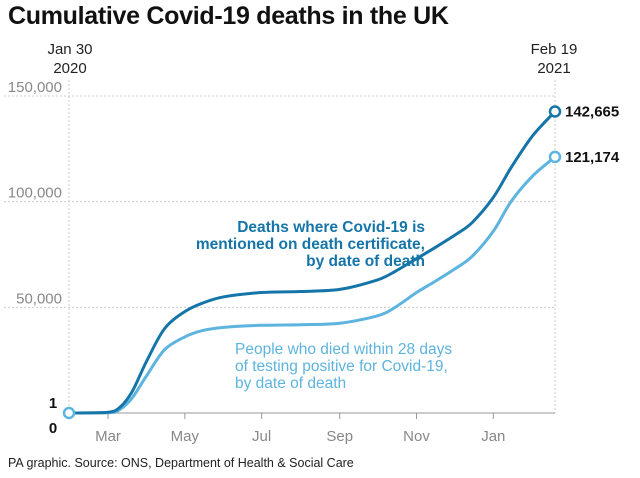 The image size is (640, 478). Describe the element at coordinates (185, 436) in the screenshot. I see `x-tick-label: May` at that location.